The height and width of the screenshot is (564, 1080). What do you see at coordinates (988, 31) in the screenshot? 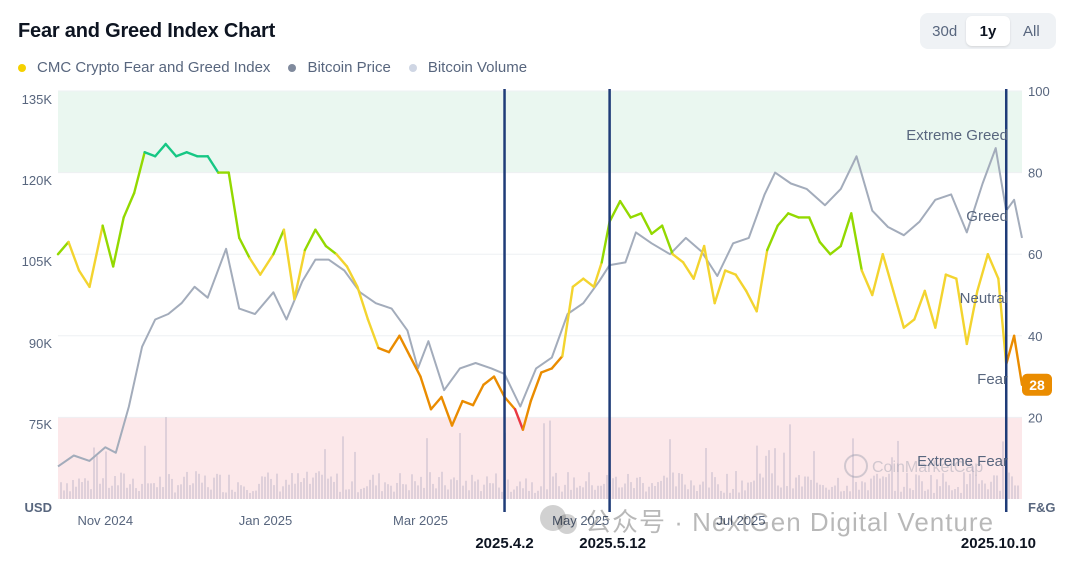
I see `range-1y-button: 1y` at bounding box center [988, 31].